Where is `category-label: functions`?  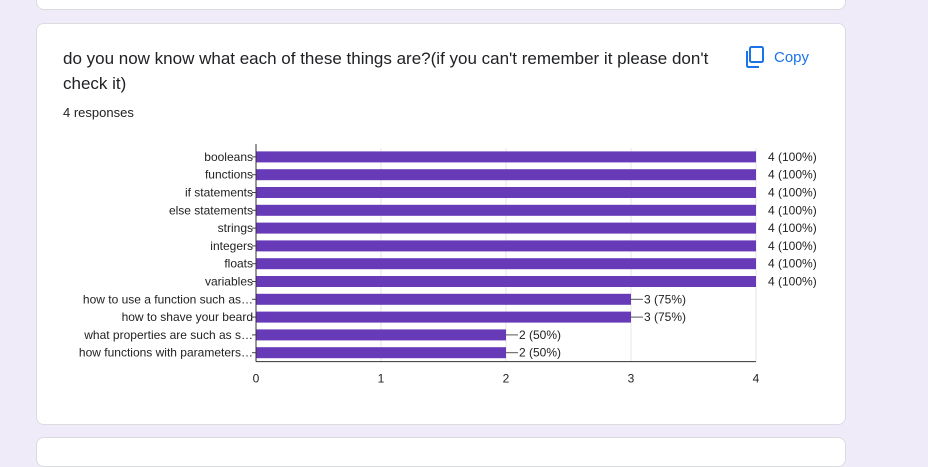
category-label: functions is located at coordinates (229, 175).